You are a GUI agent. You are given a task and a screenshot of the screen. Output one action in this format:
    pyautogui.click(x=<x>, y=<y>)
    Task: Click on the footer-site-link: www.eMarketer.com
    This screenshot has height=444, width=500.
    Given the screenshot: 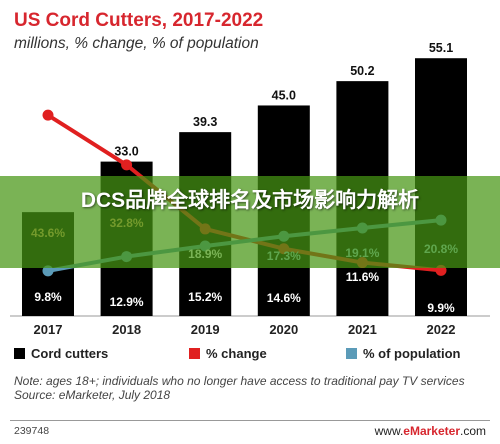 What is the action you would take?
    pyautogui.click(x=430, y=431)
    